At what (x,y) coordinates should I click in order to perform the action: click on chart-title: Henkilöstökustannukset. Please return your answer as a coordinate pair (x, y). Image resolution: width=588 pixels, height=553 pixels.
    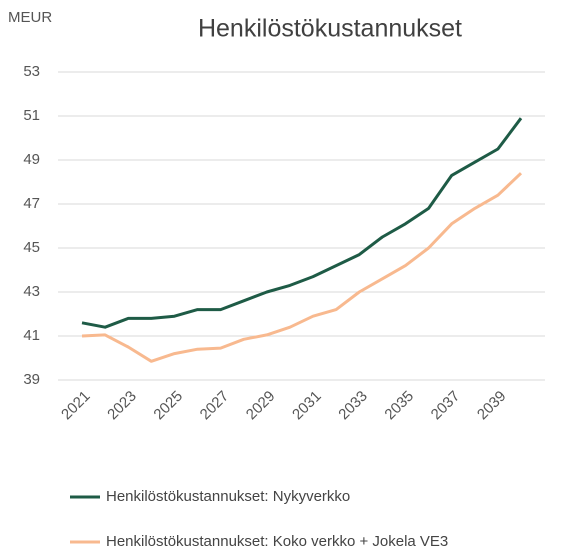
    Looking at the image, I should click on (330, 29).